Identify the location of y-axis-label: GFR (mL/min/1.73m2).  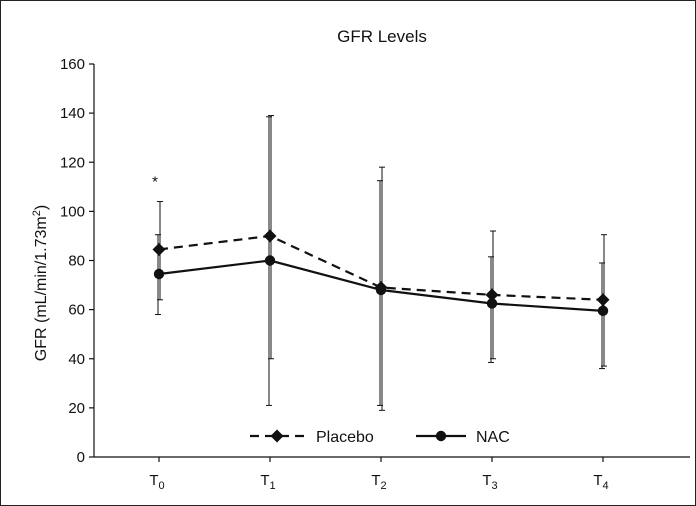
(40, 283).